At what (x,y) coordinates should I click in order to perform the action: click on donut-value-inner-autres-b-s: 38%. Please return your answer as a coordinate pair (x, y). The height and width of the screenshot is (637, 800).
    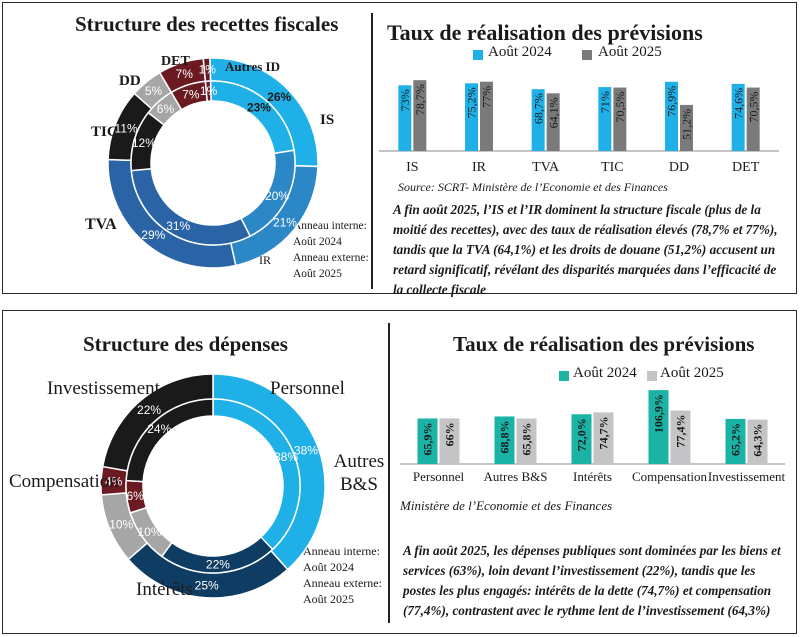
    Looking at the image, I should click on (286, 457).